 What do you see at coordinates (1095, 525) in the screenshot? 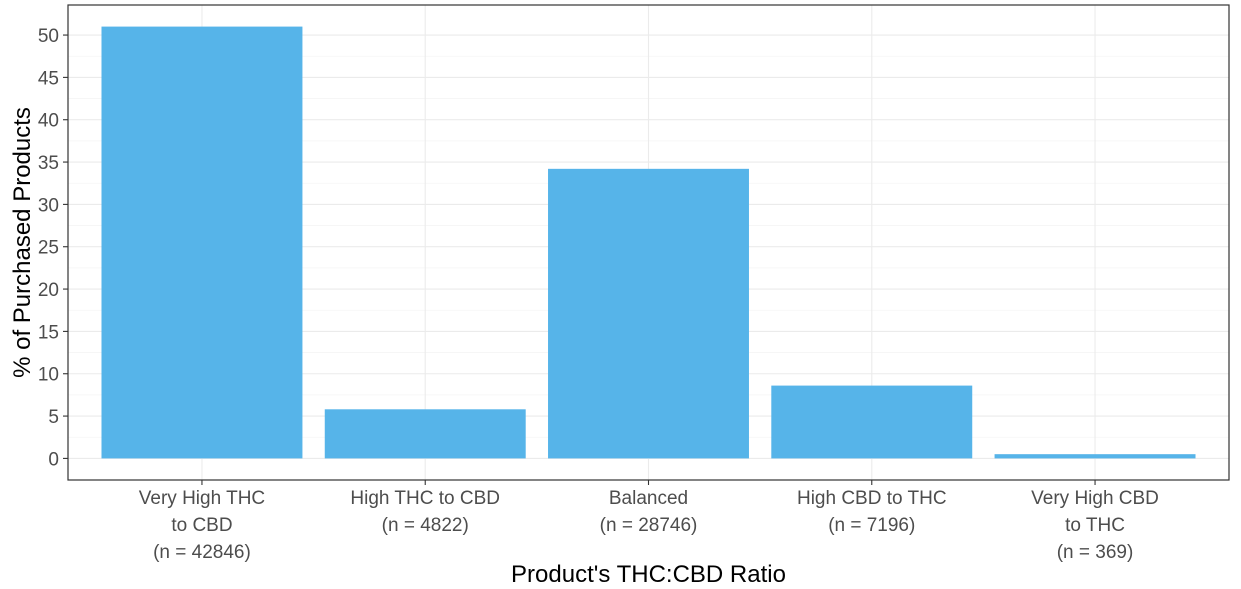
I see `x-tick-label: to THC` at bounding box center [1095, 525].